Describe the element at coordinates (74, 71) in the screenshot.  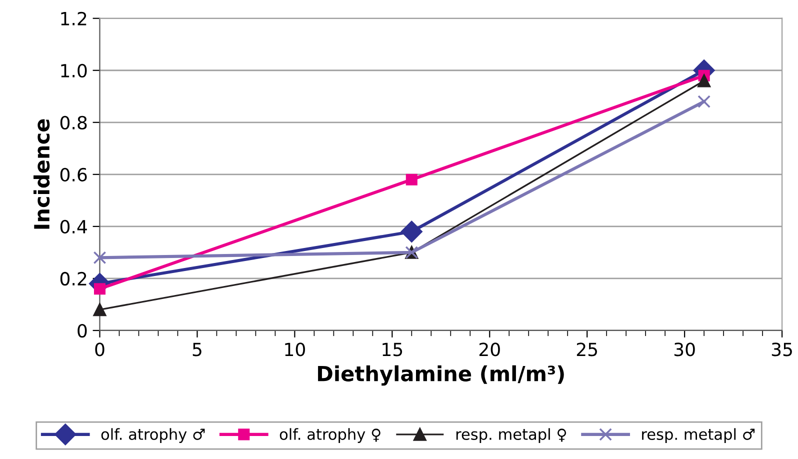
I see `y-tick-label: 1.0` at that location.